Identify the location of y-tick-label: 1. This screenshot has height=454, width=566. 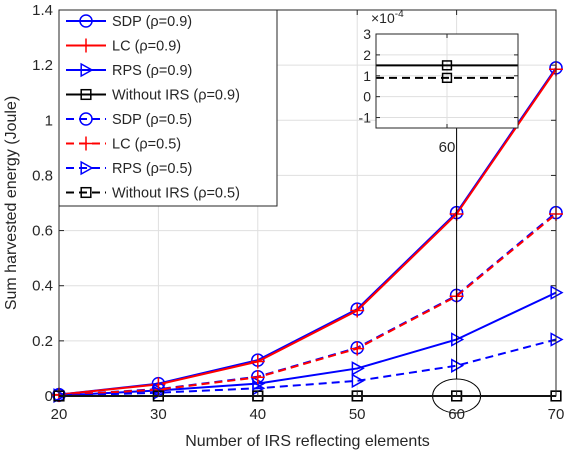
(49, 120).